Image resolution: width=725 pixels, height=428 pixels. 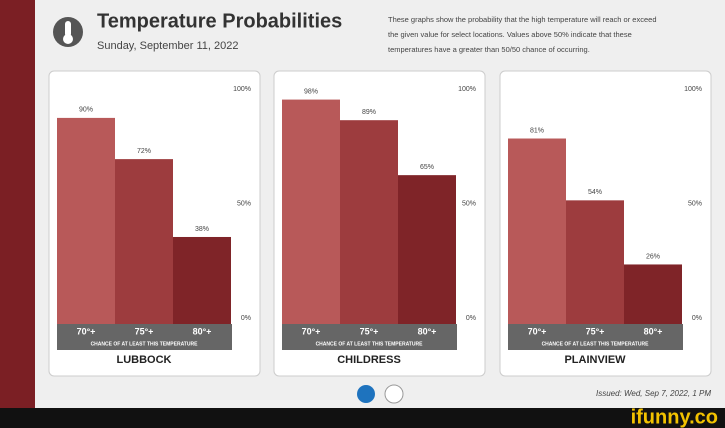 I want to click on value-label: 65%, so click(x=427, y=167).